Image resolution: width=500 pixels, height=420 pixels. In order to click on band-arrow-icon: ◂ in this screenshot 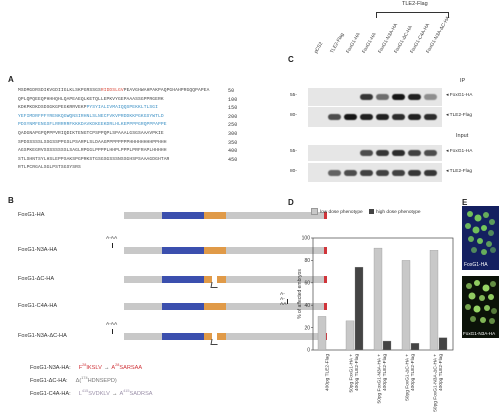, I will do `click(448, 171)`.